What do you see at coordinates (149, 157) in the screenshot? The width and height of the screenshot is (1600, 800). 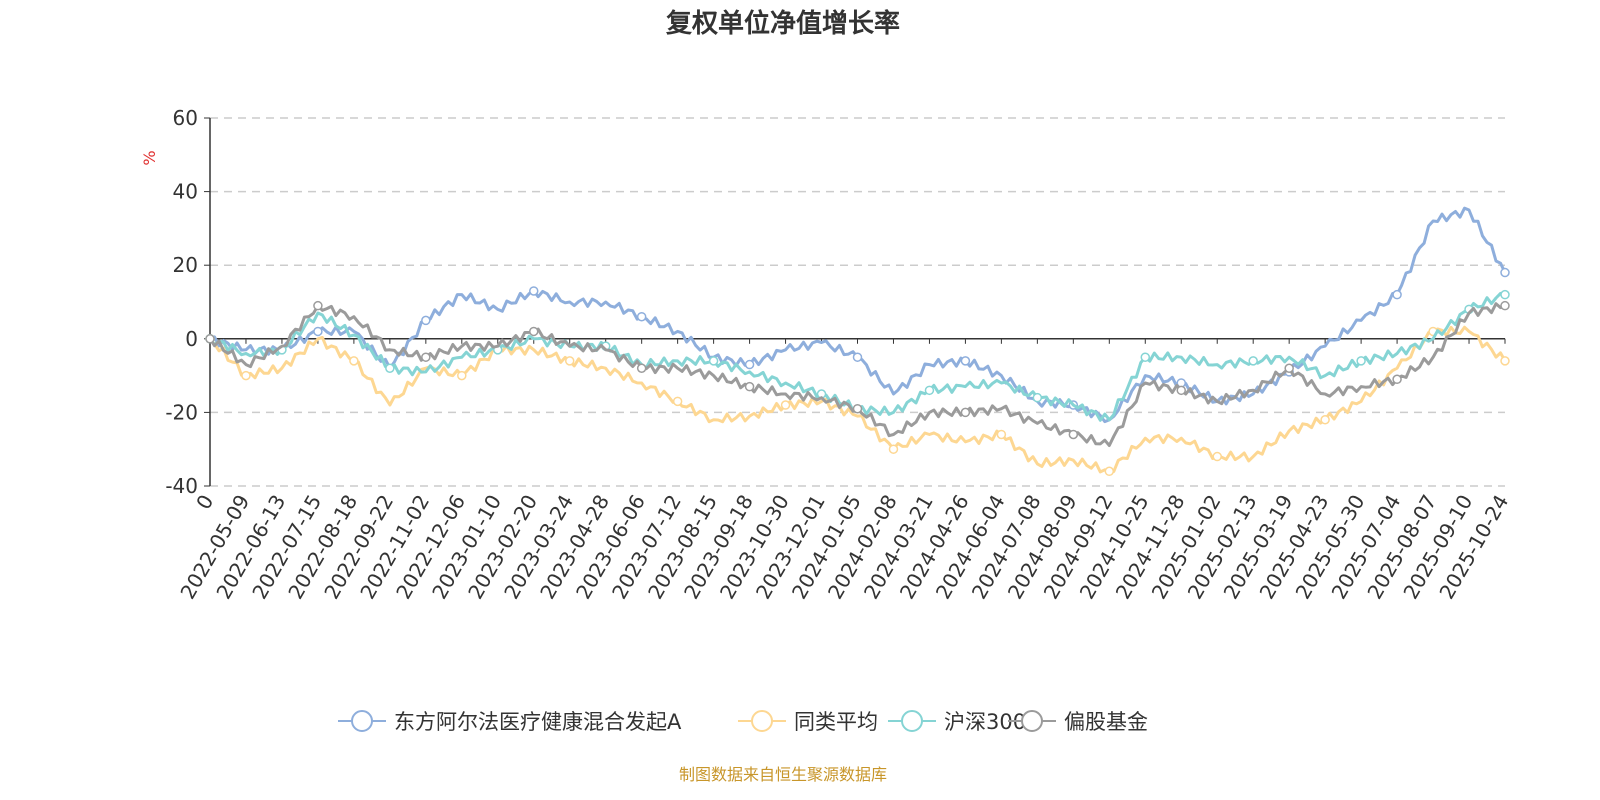 I see `y-axis-label: %` at bounding box center [149, 157].